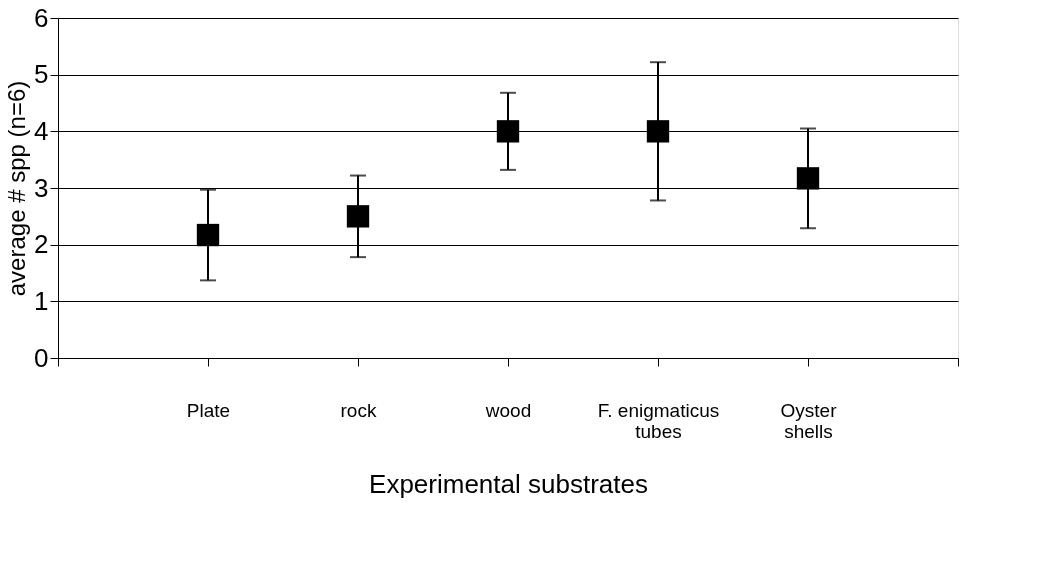 This screenshot has height=578, width=1039. What do you see at coordinates (358, 410) in the screenshot?
I see `x-tick-label: rock` at bounding box center [358, 410].